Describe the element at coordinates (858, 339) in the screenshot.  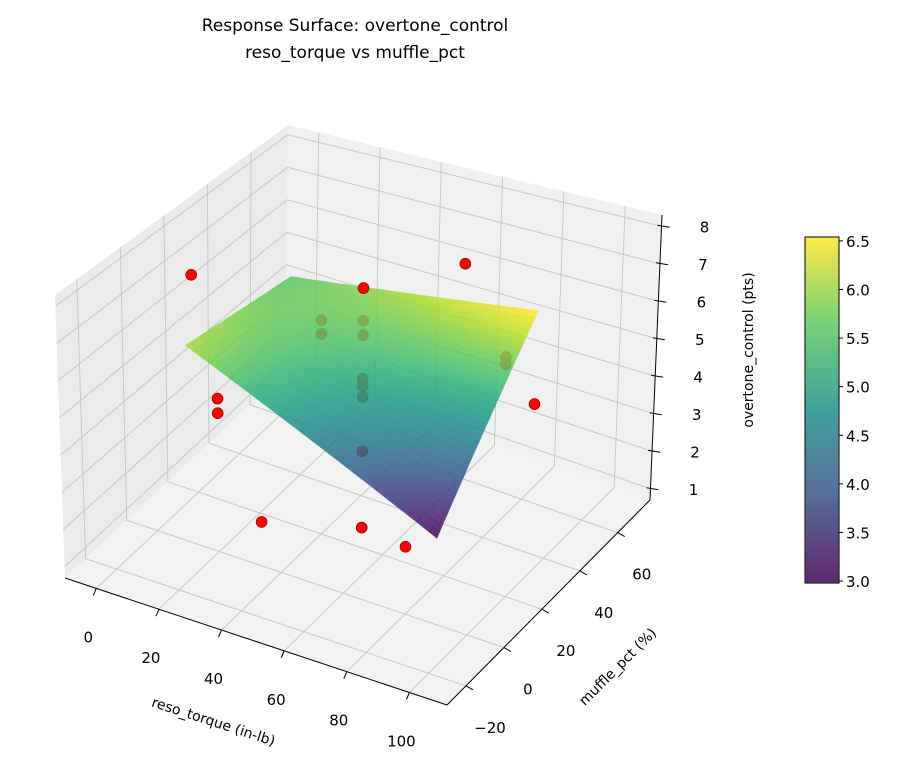
I see `colorbar-tick-label: 5.5` at that location.